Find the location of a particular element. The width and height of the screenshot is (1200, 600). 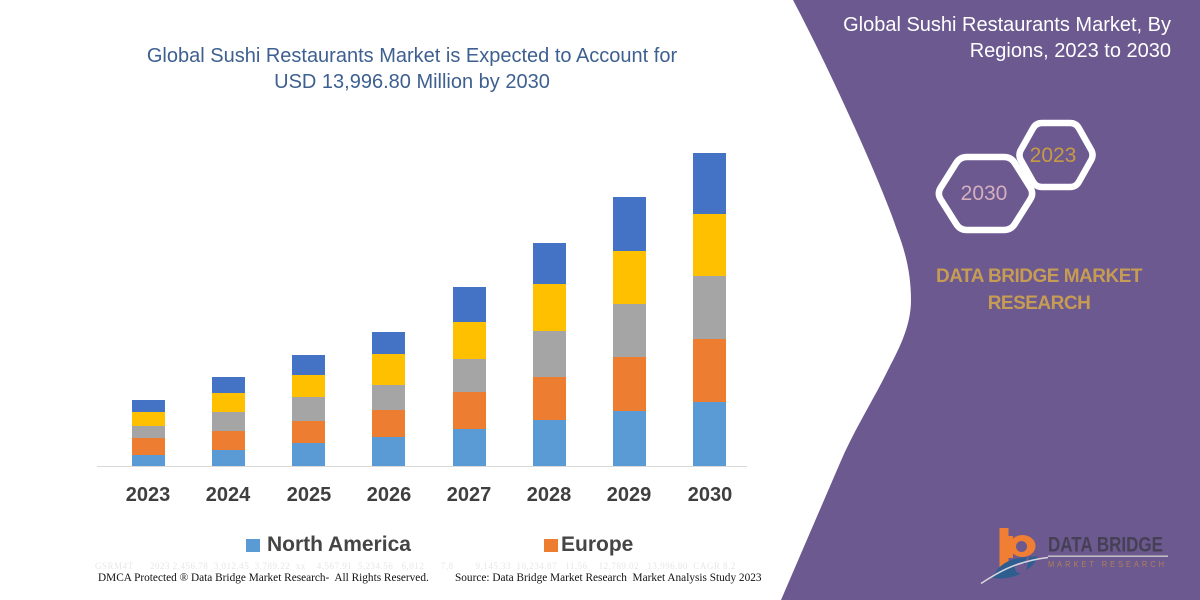

svg-text: DATA BRIDGE is located at coordinates (1105, 545).